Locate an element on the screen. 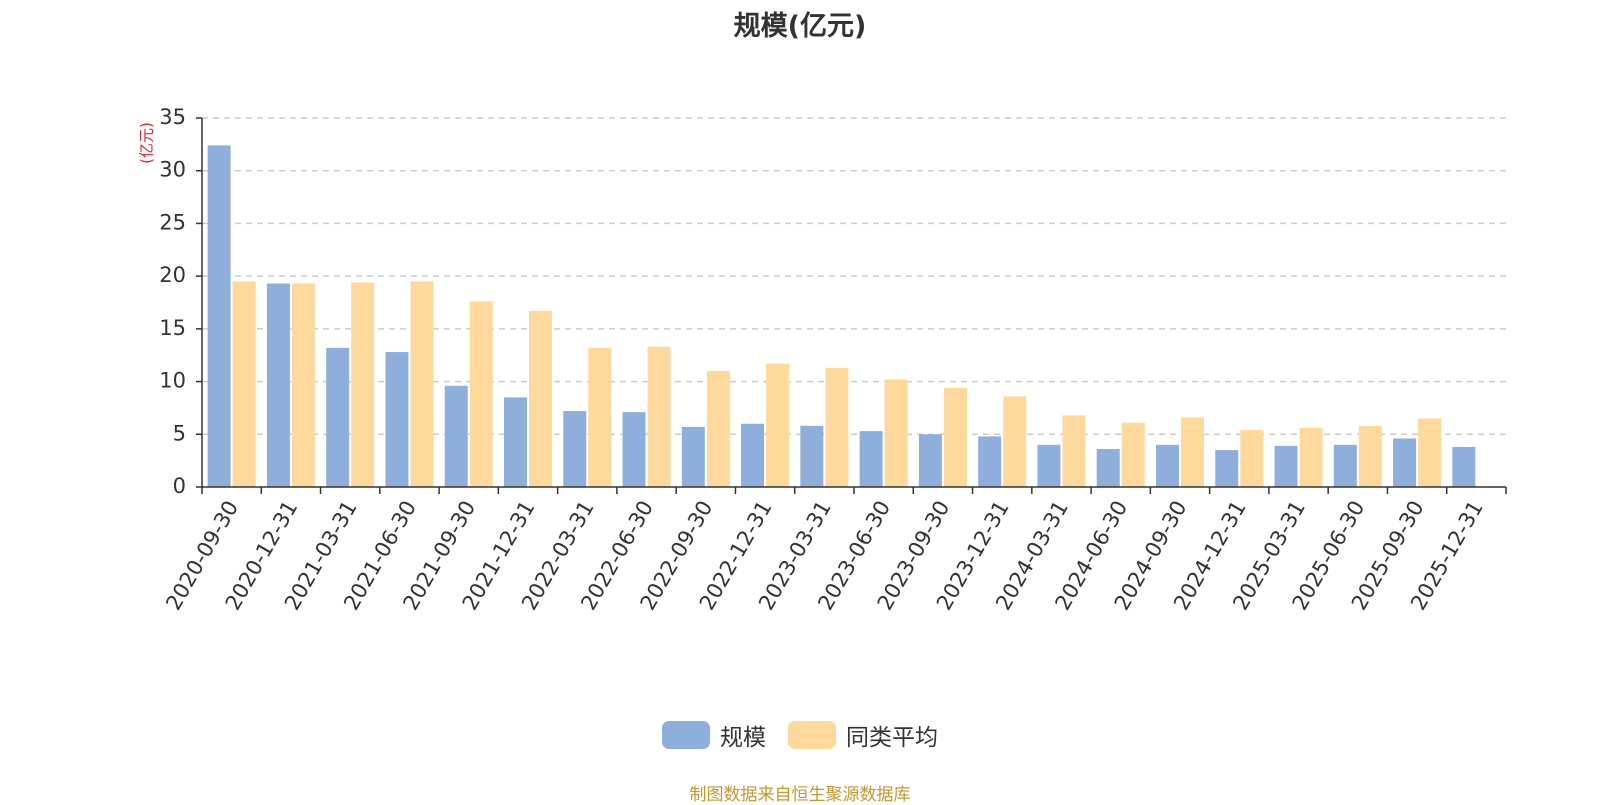 This screenshot has height=805, width=1600. y-axis-unit-label: (亿元) is located at coordinates (147, 143).